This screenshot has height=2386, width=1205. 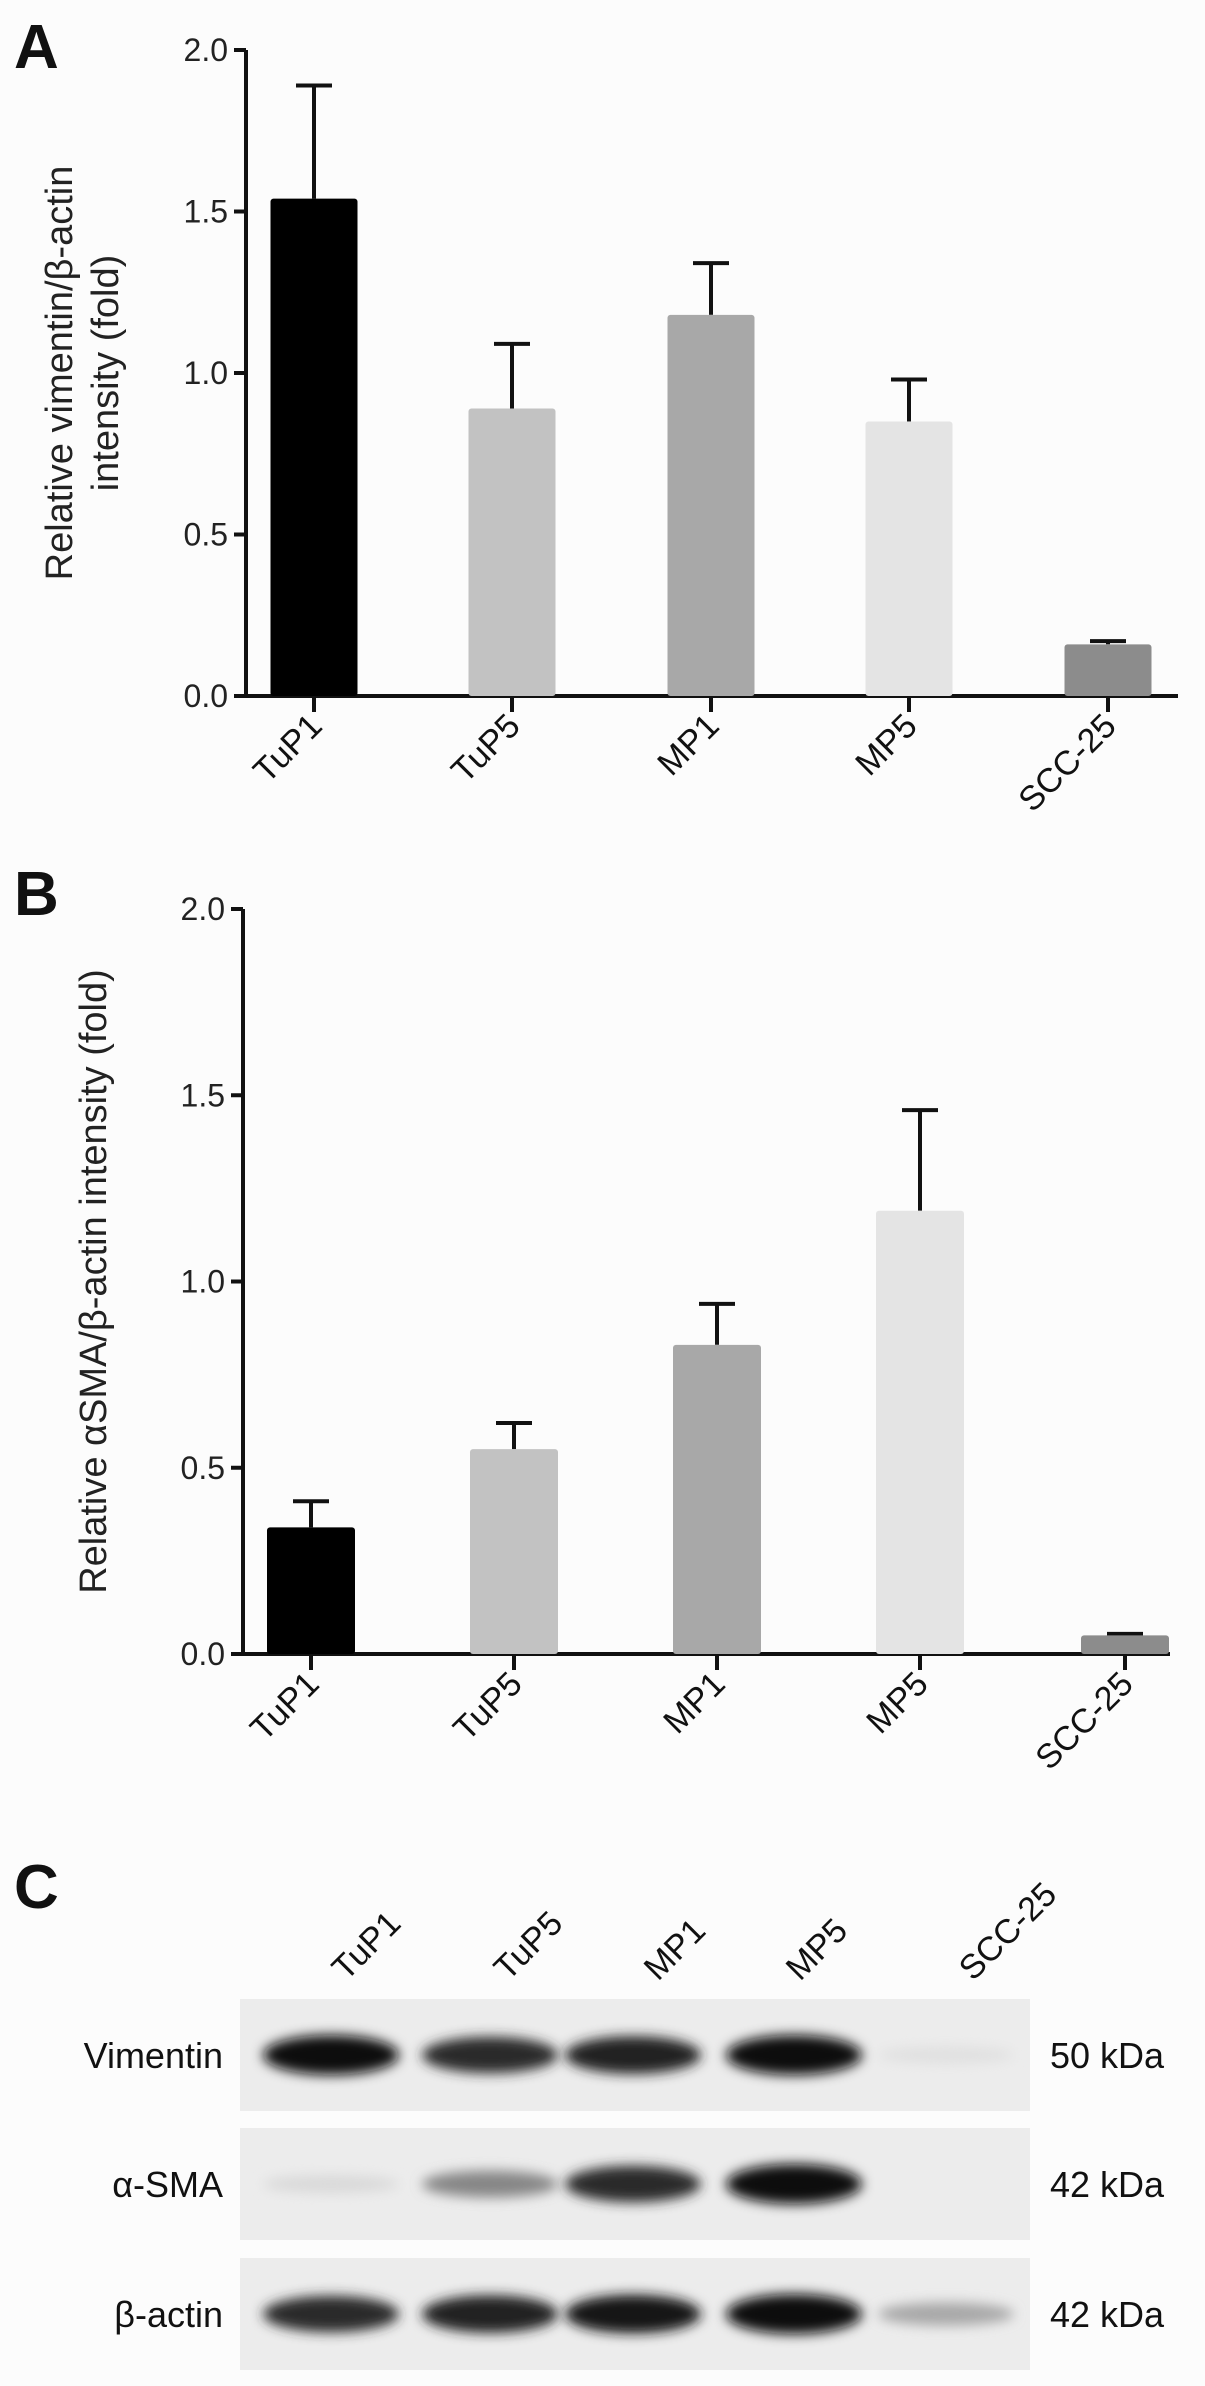 What do you see at coordinates (36, 1887) in the screenshot?
I see `panel-label-c: C` at bounding box center [36, 1887].